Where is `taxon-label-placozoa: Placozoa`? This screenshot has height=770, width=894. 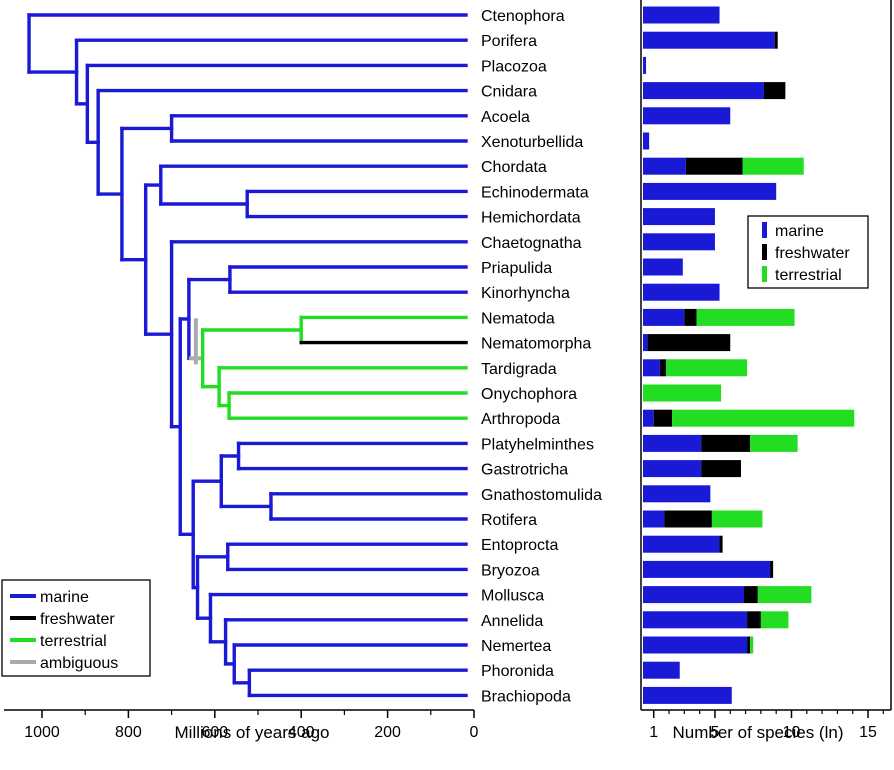
taxon-label-placozoa: Placozoa is located at coordinates (514, 66).